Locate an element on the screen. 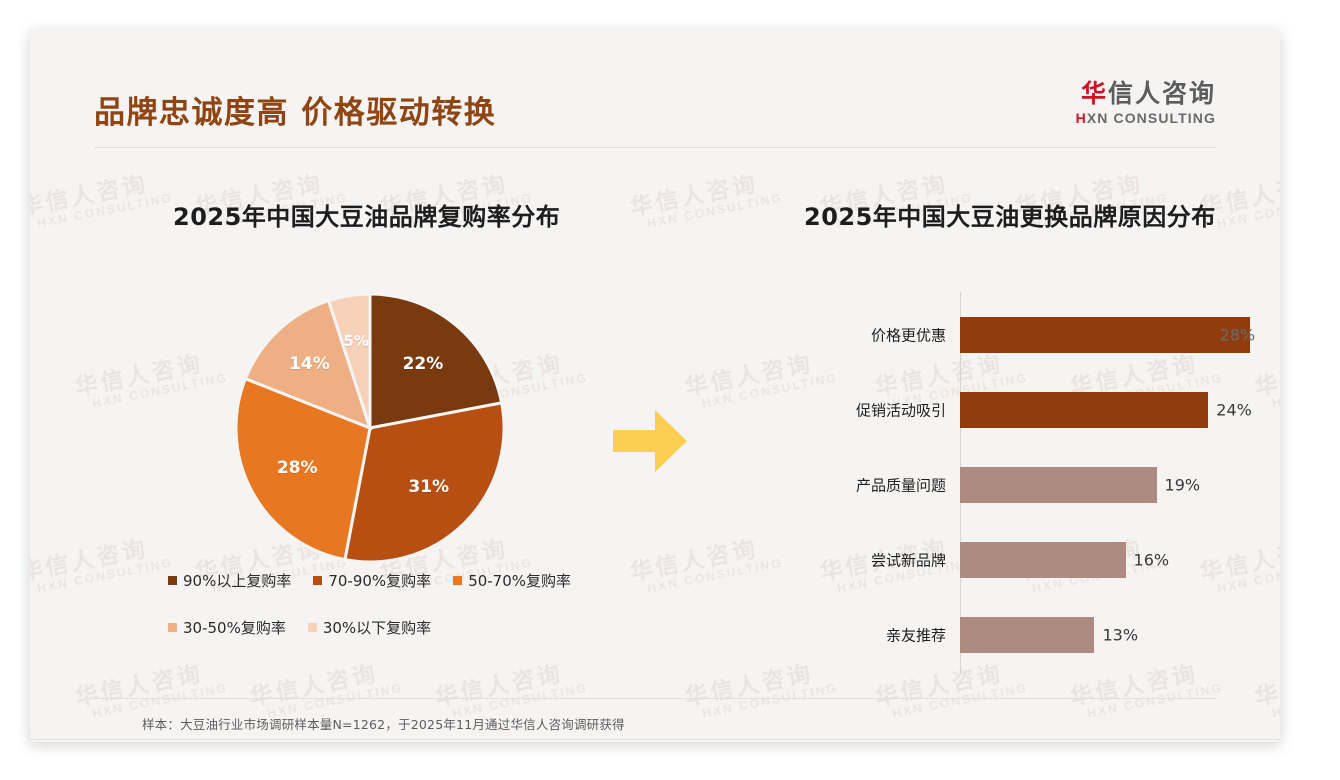  right-arrow-icon is located at coordinates (650, 443).